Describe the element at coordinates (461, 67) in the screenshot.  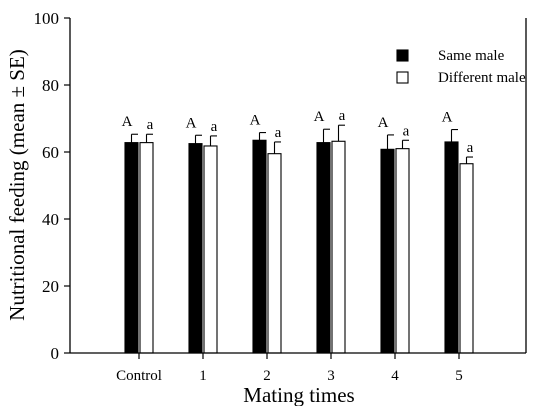
I see `legend: Same male Different male` at that location.